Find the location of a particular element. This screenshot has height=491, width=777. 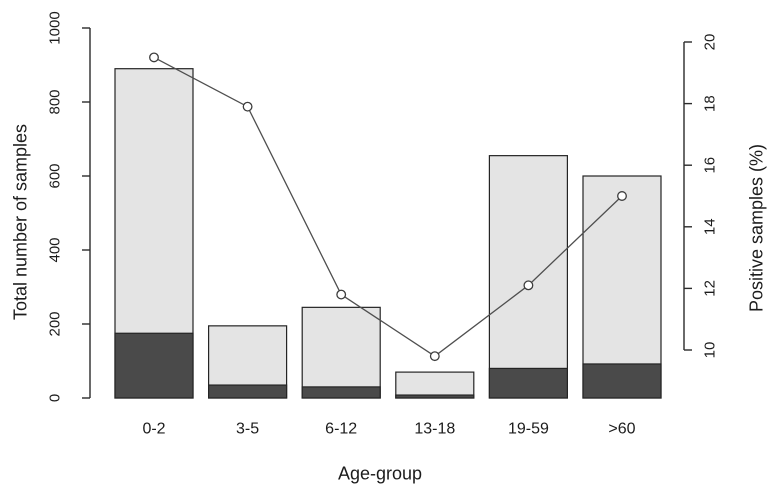

right-axis-tick-label: 10 is located at coordinates (710, 350).